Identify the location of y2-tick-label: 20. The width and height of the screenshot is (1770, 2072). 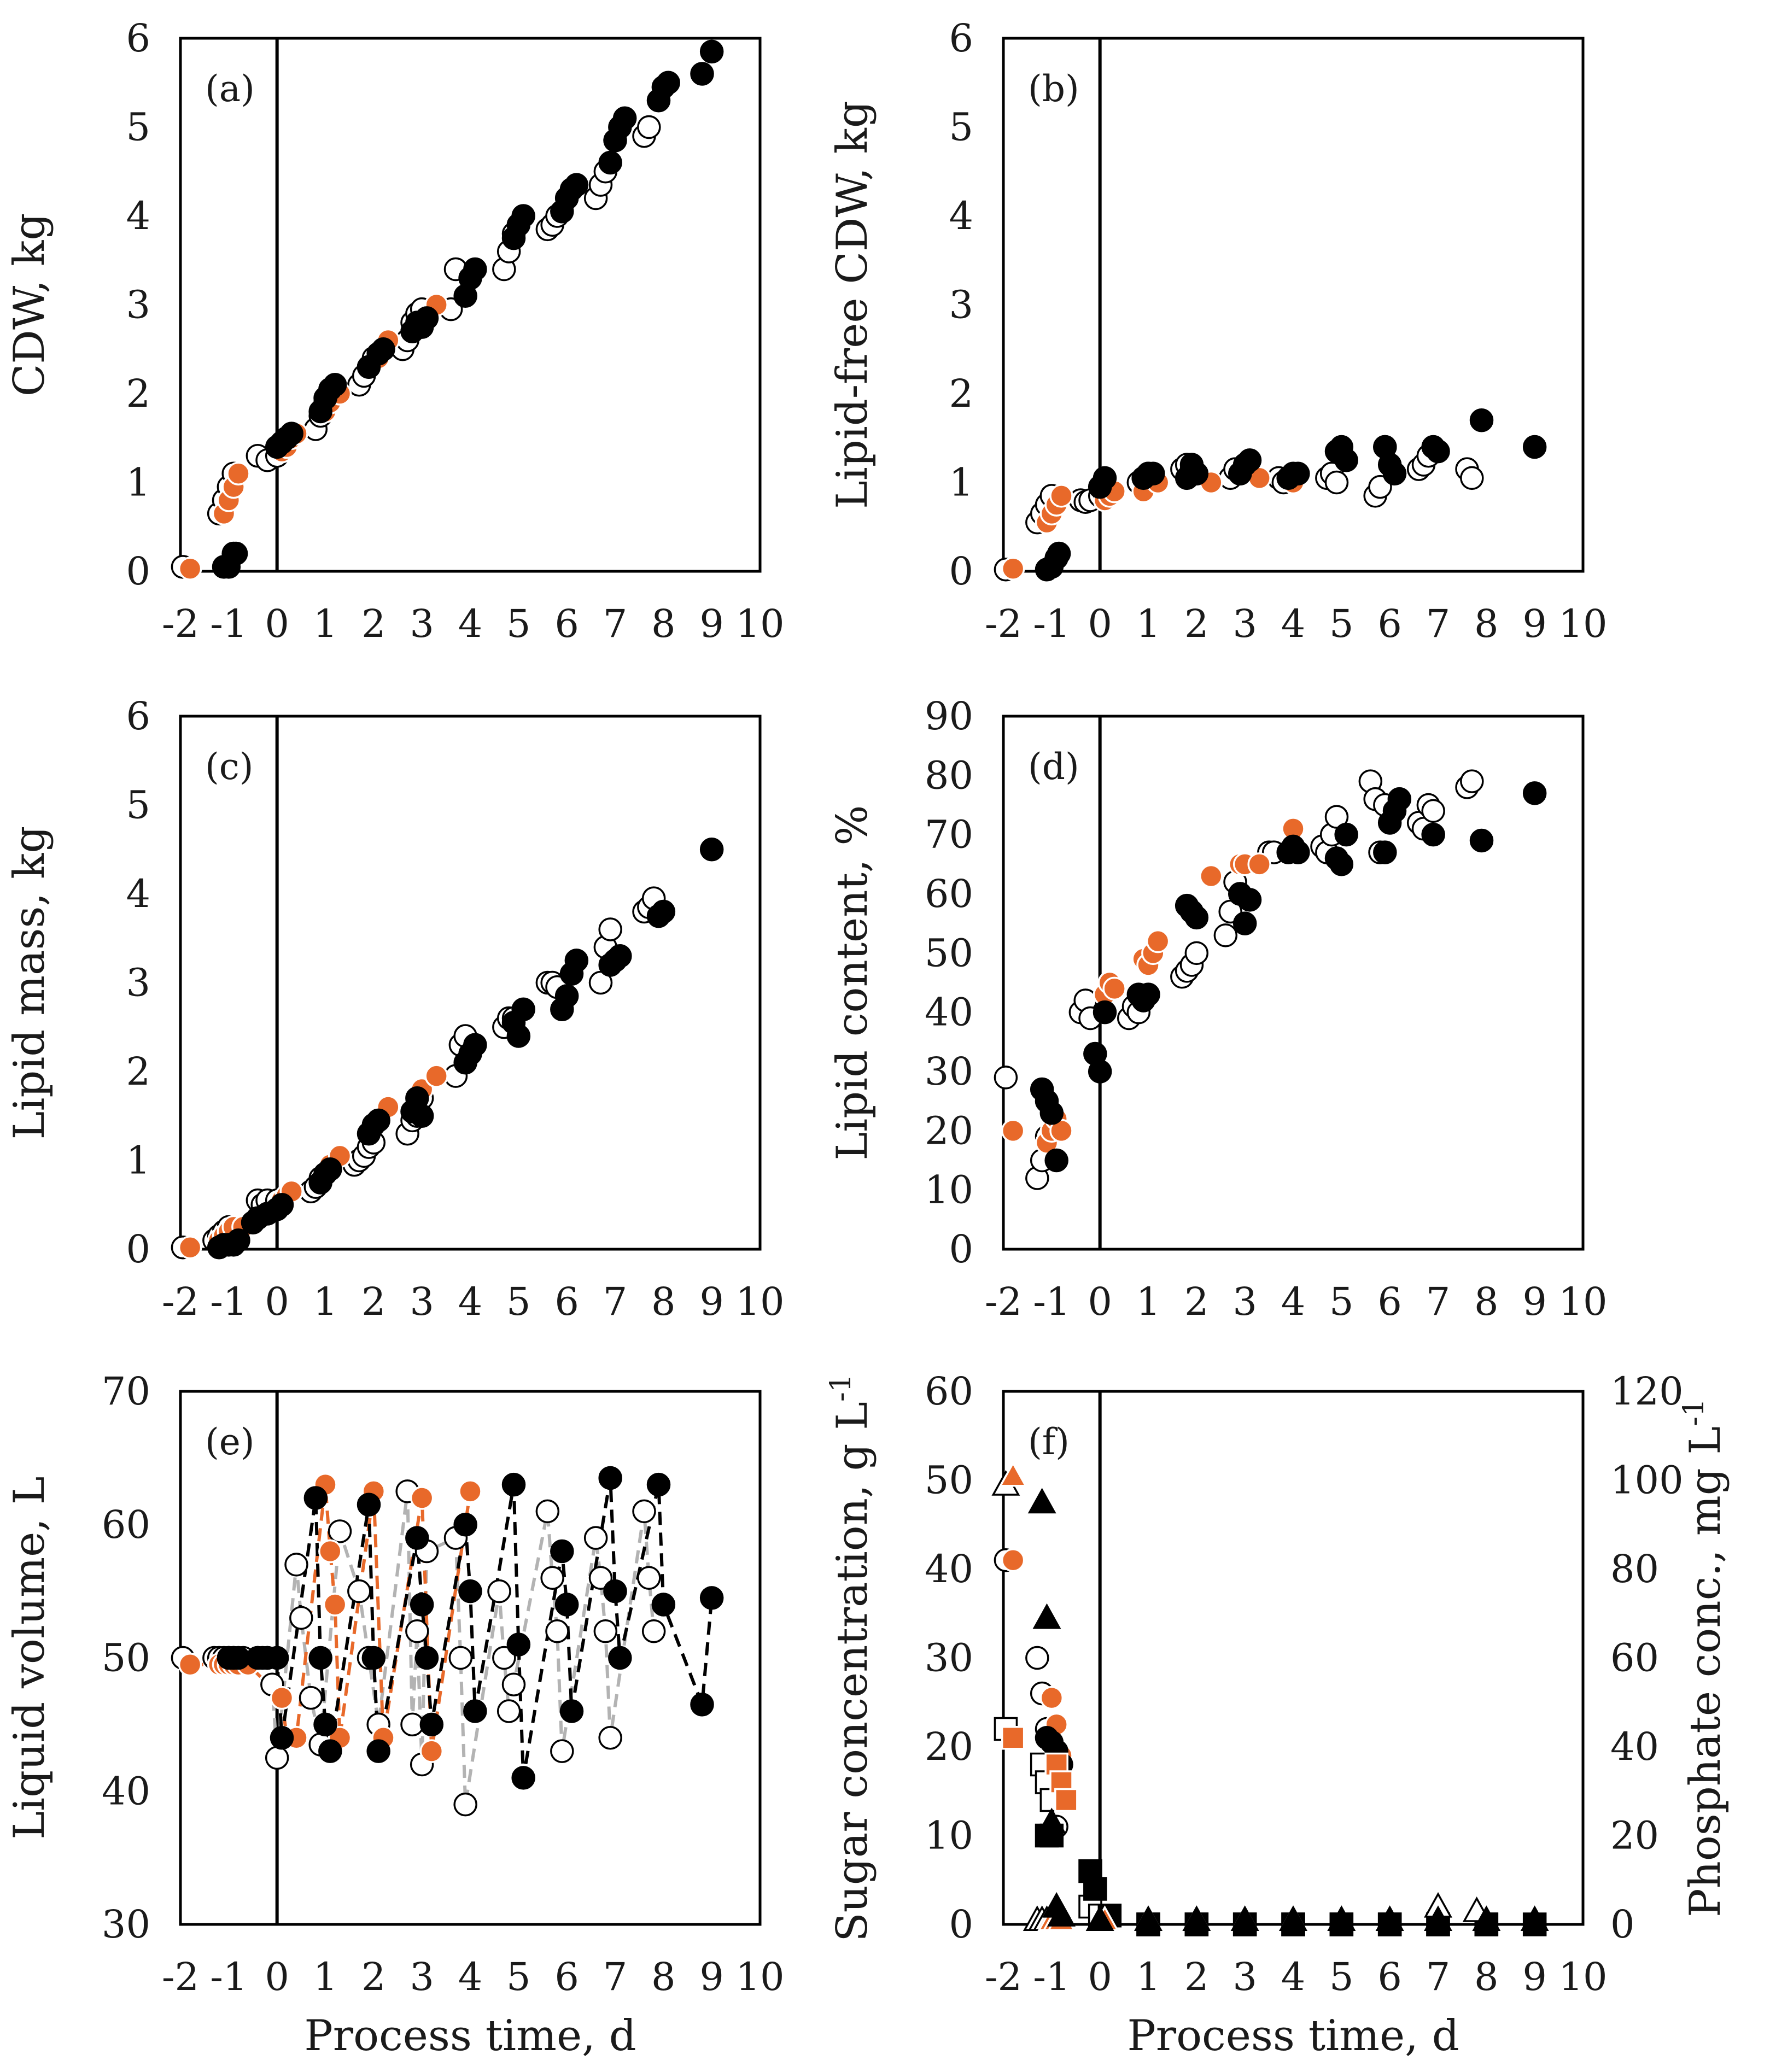
(1634, 1835).